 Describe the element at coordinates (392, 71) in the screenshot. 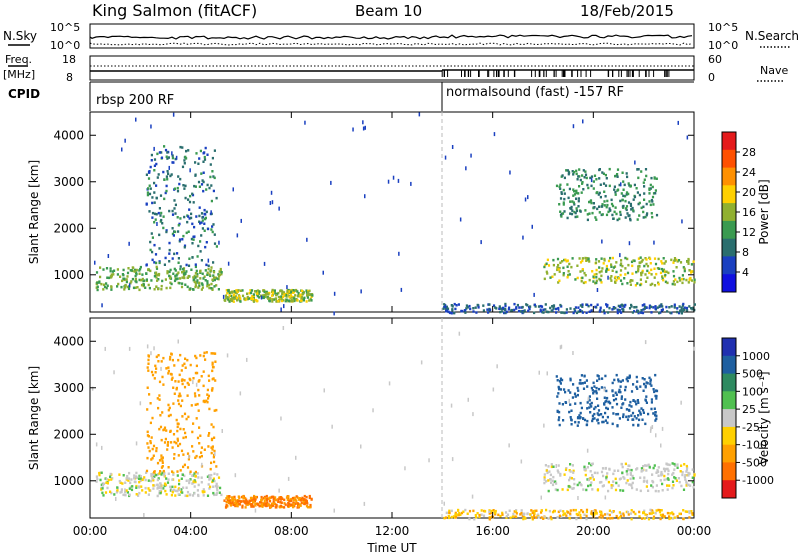

I see `freq-traces` at that location.